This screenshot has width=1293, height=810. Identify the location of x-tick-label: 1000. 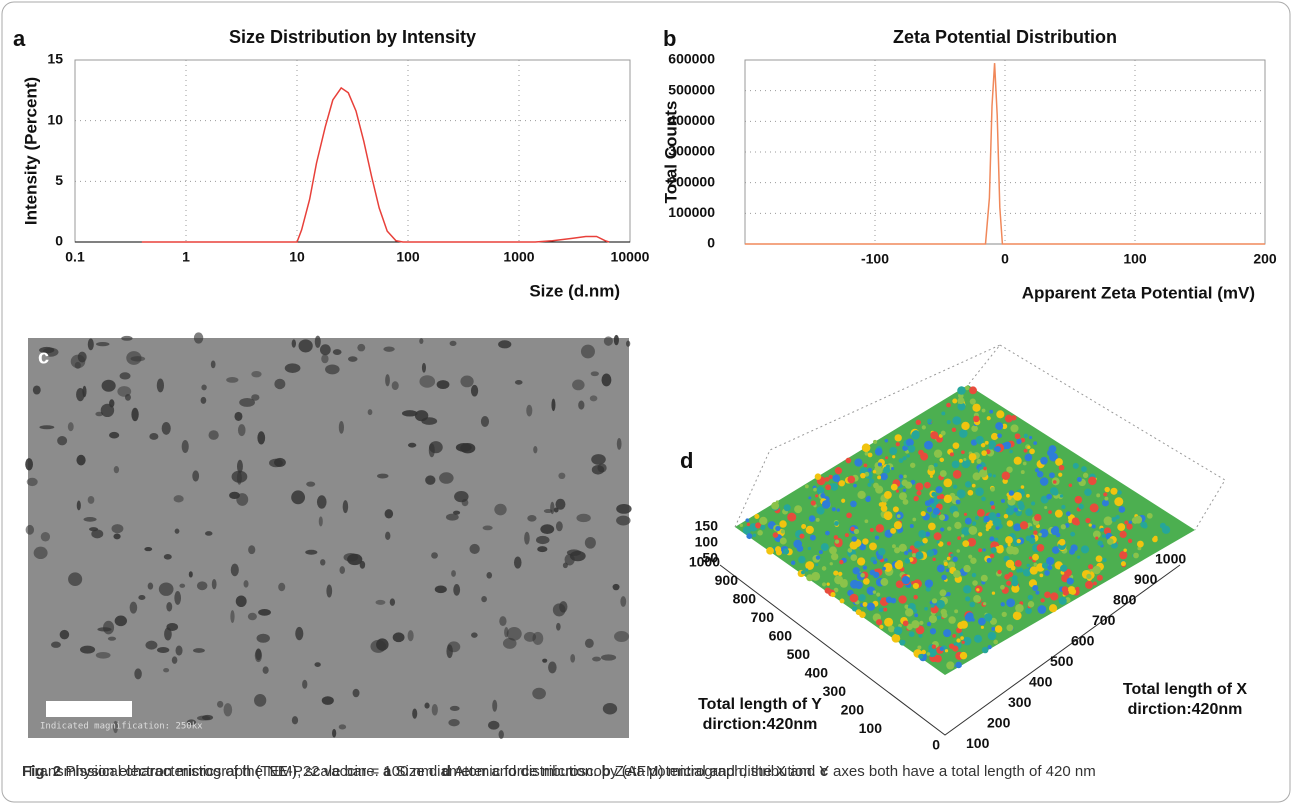
(1170, 559).